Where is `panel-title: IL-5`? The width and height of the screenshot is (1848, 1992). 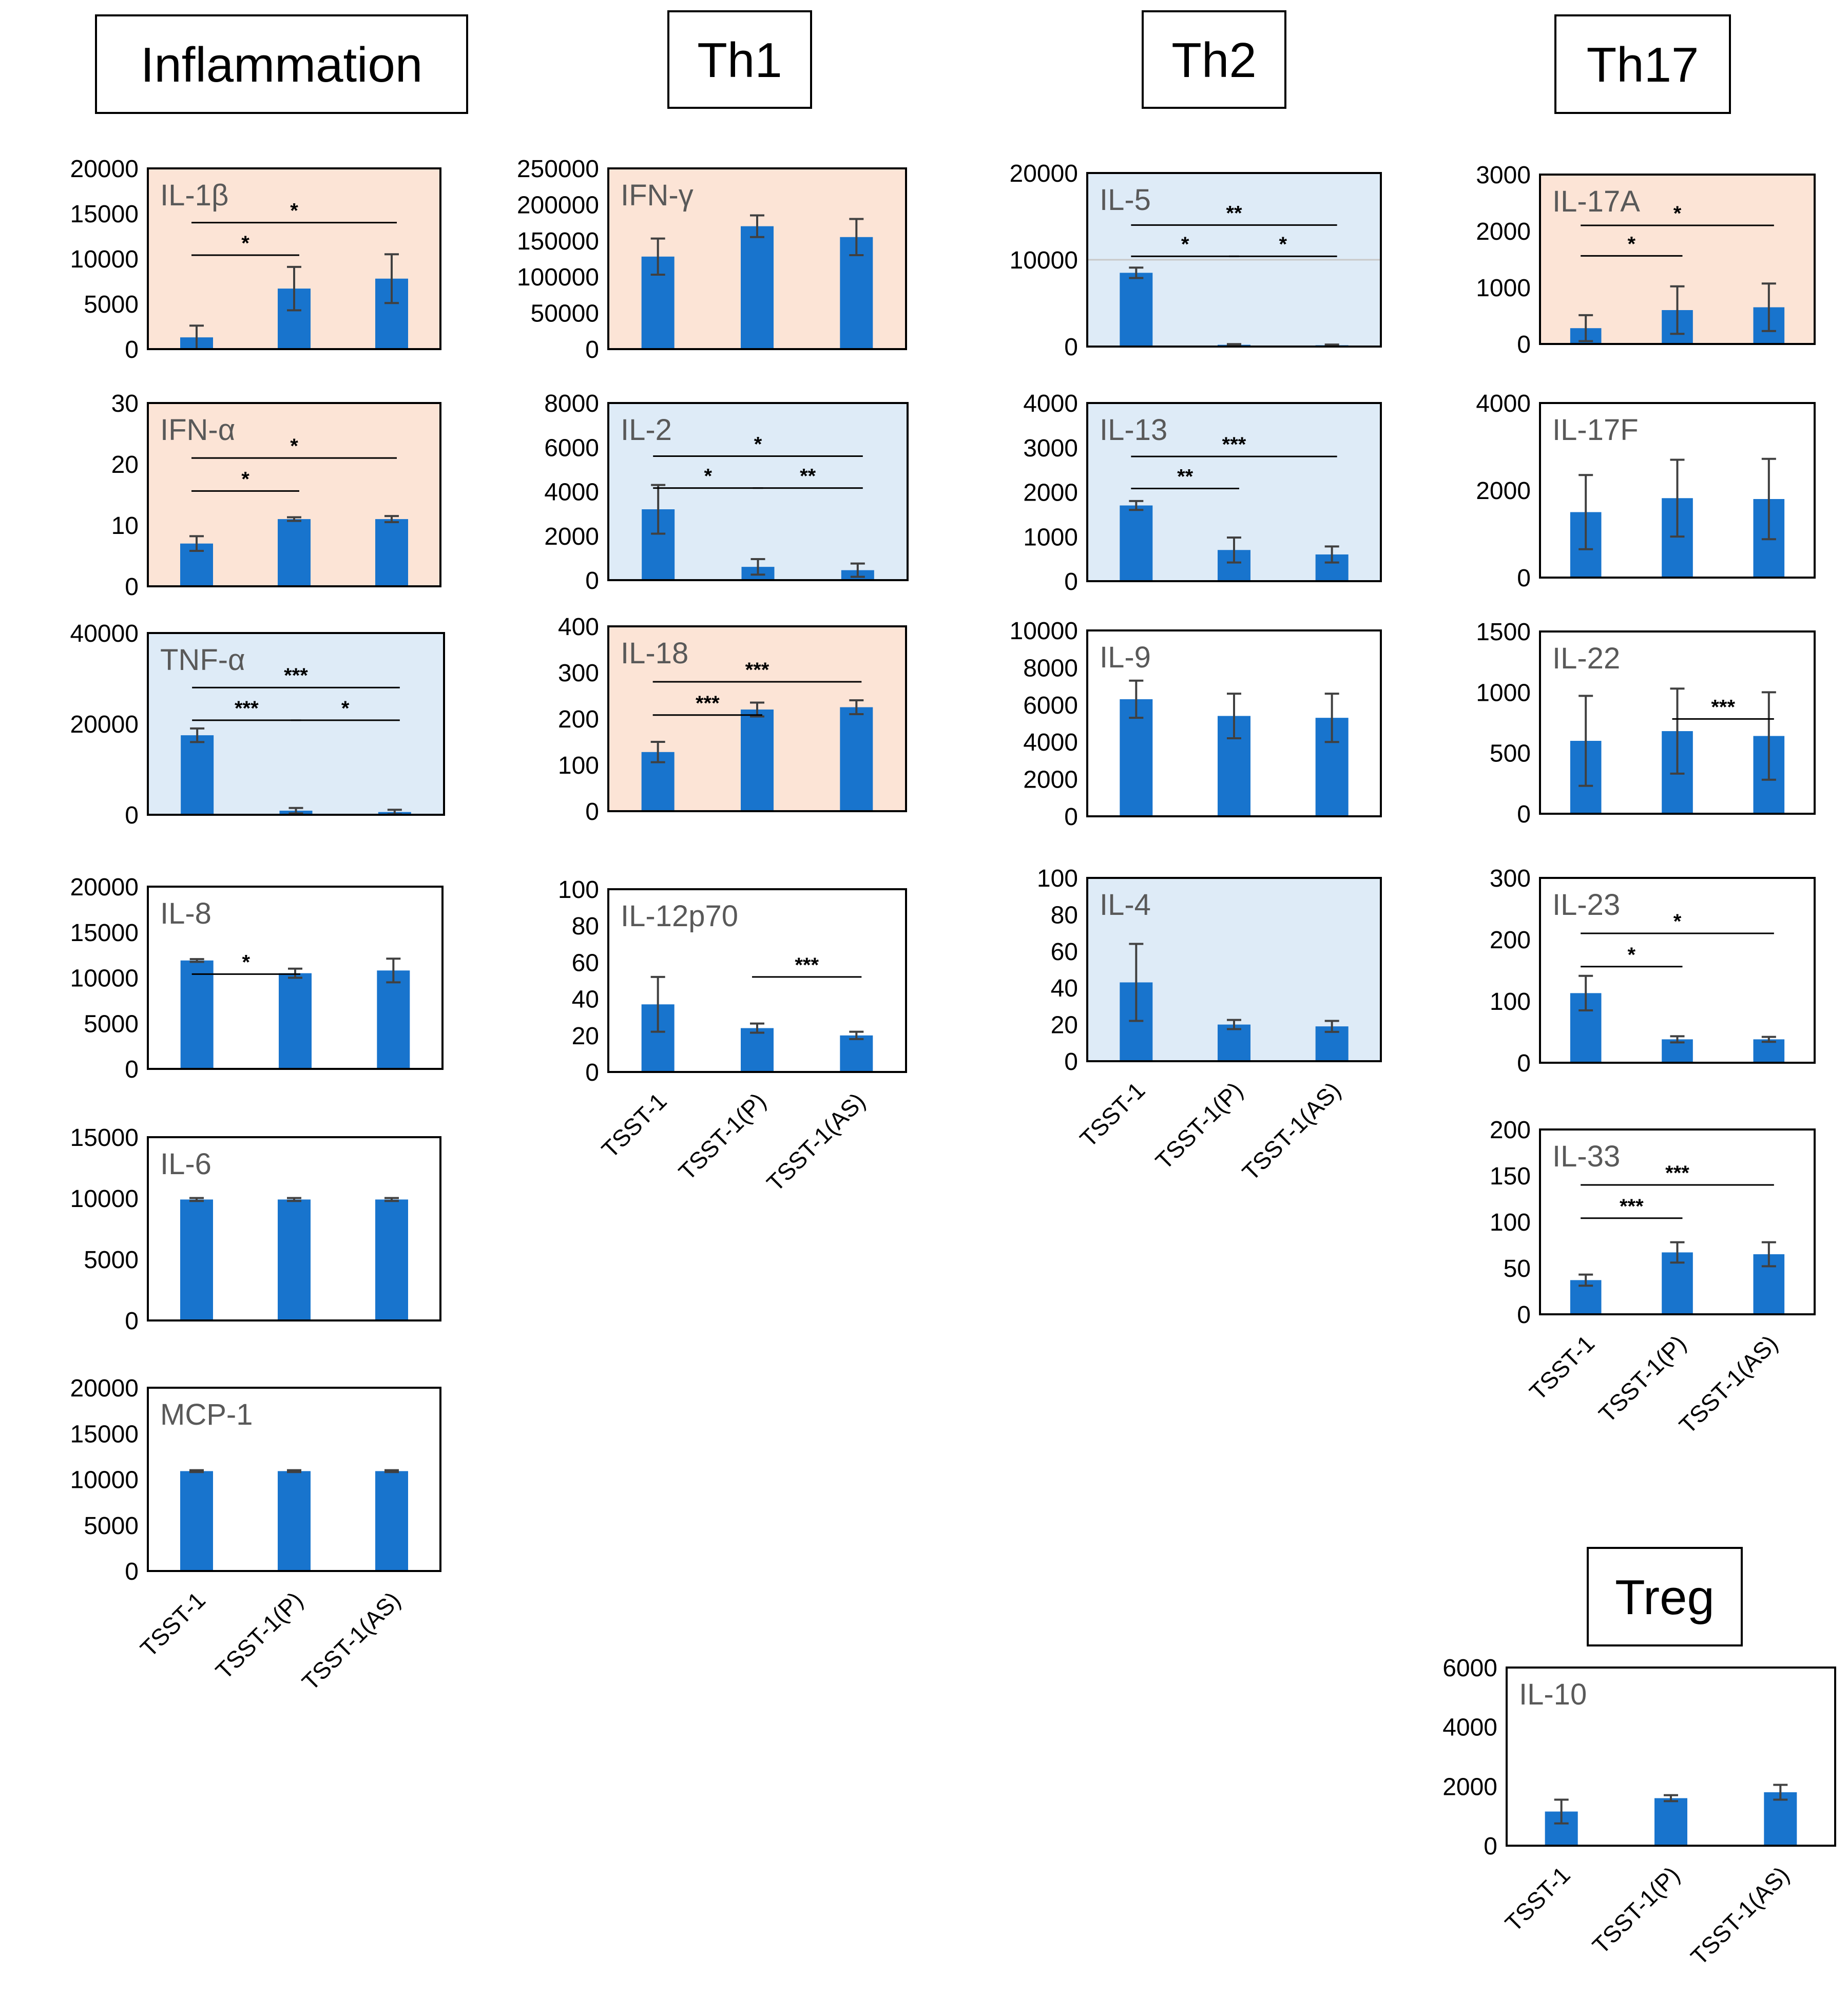 panel-title: IL-5 is located at coordinates (1125, 200).